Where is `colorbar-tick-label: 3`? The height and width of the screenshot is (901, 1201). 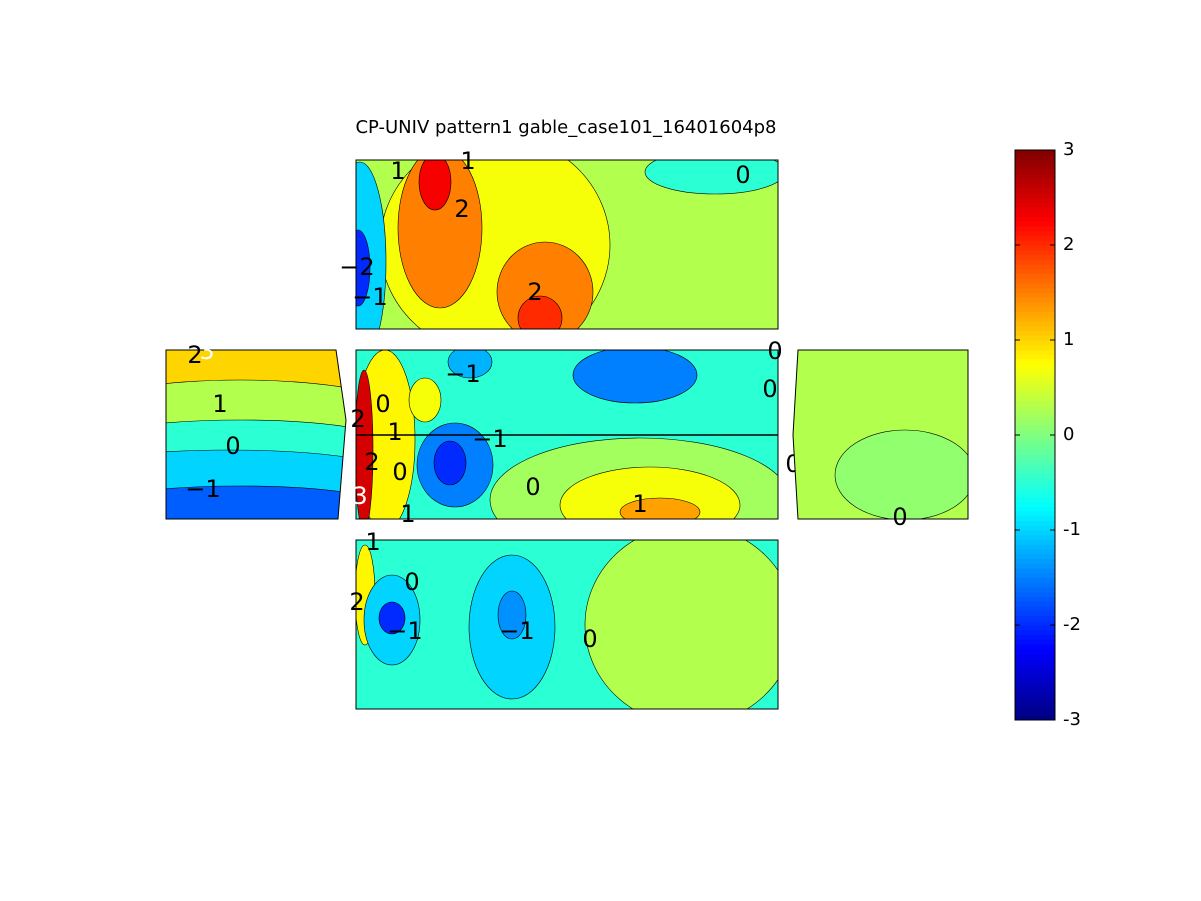
colorbar-tick-label: 3 is located at coordinates (1068, 149).